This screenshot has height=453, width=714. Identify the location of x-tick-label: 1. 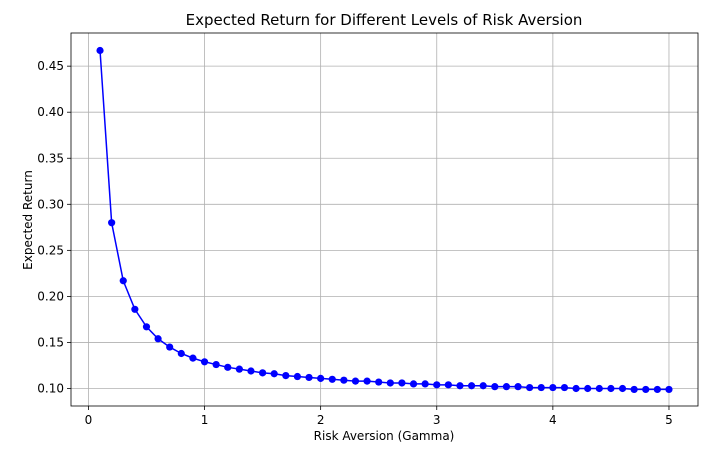
(205, 420).